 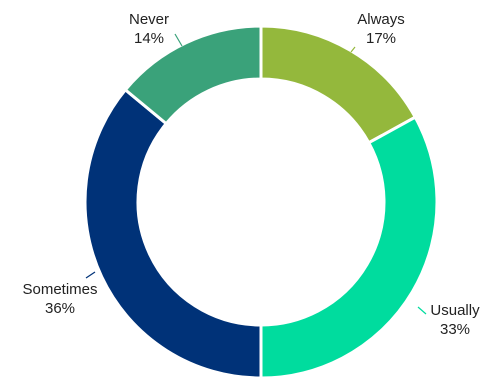 What do you see at coordinates (149, 38) in the screenshot?
I see `slice-value-label-never: 14%` at bounding box center [149, 38].